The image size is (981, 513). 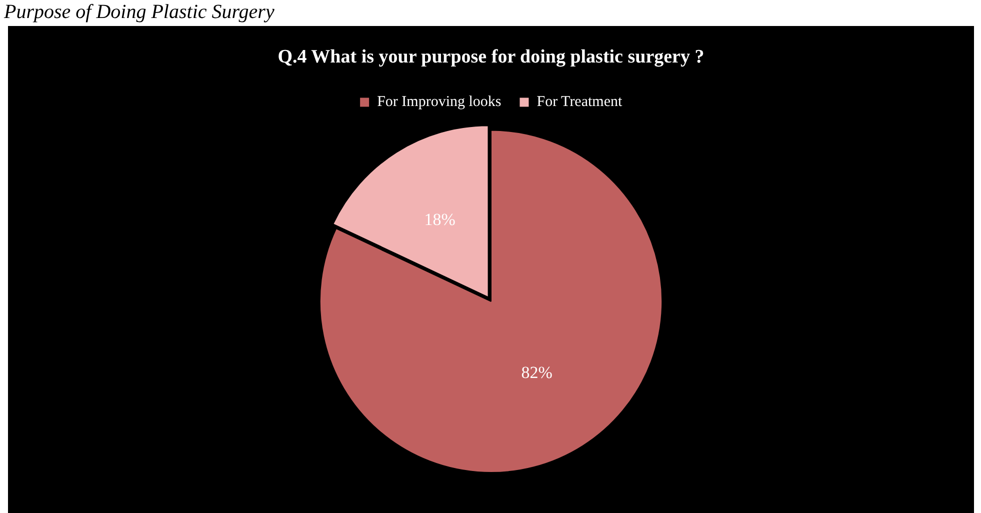 I want to click on data-label: 18%, so click(x=440, y=220).